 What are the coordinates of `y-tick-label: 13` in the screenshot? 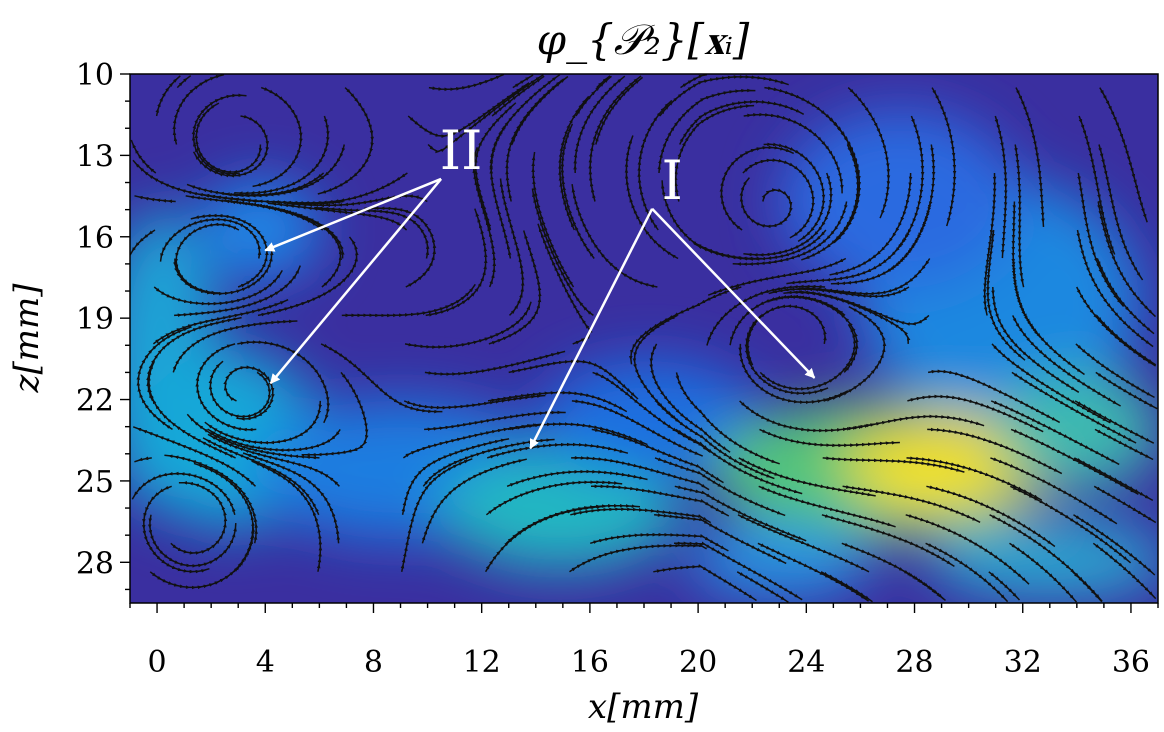 It's located at (95, 156).